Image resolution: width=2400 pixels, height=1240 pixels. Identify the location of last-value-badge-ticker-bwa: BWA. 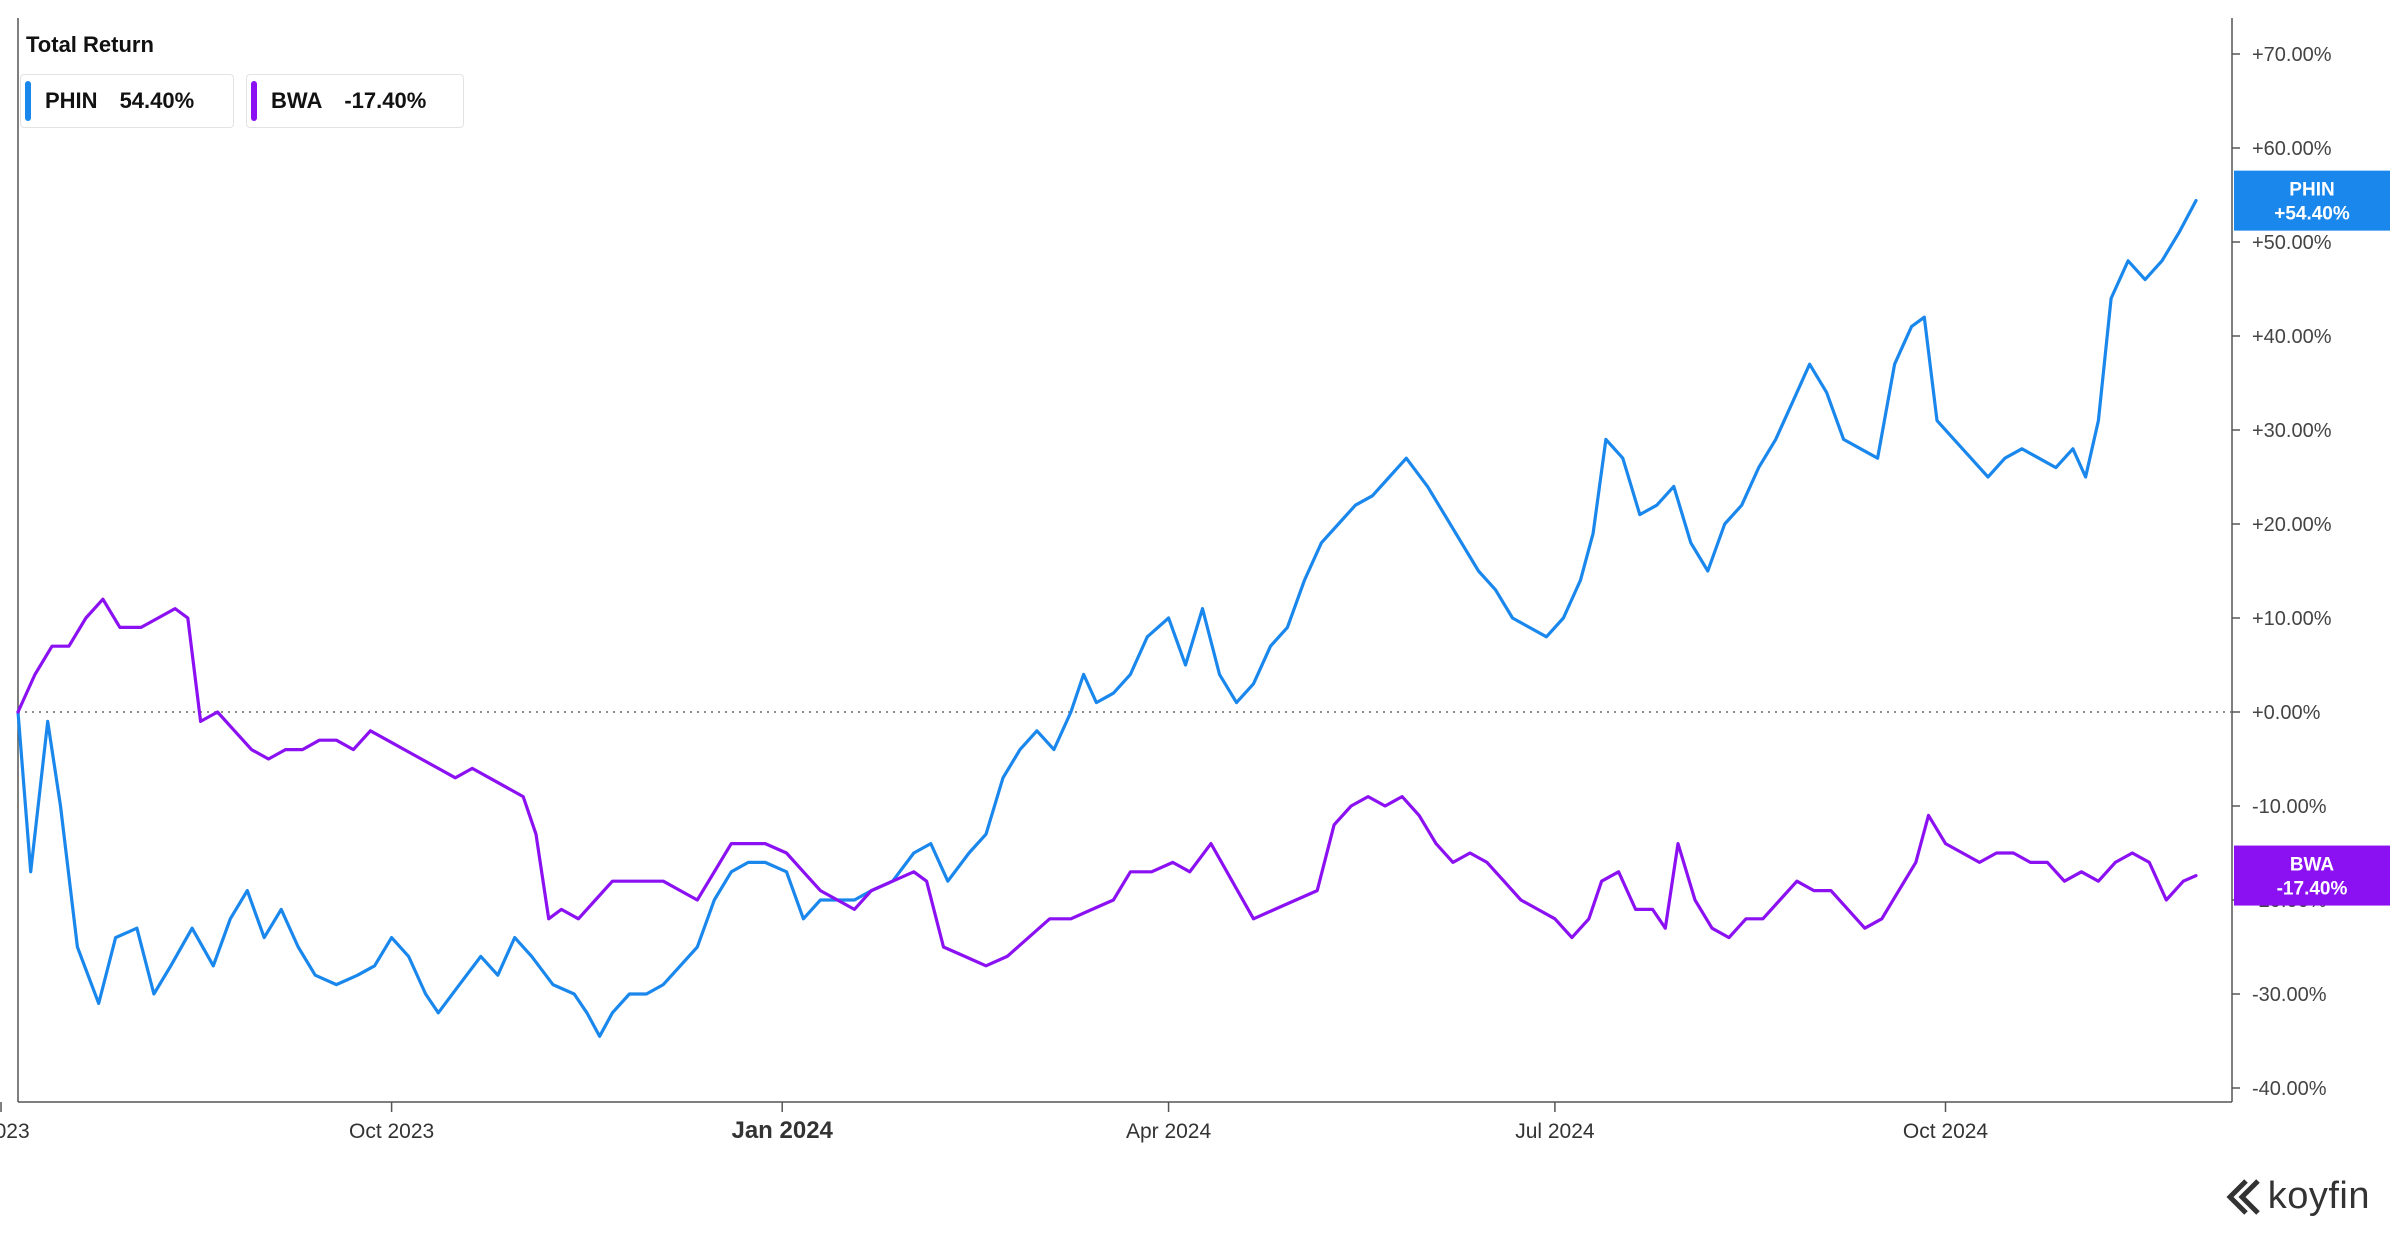
(2312, 865).